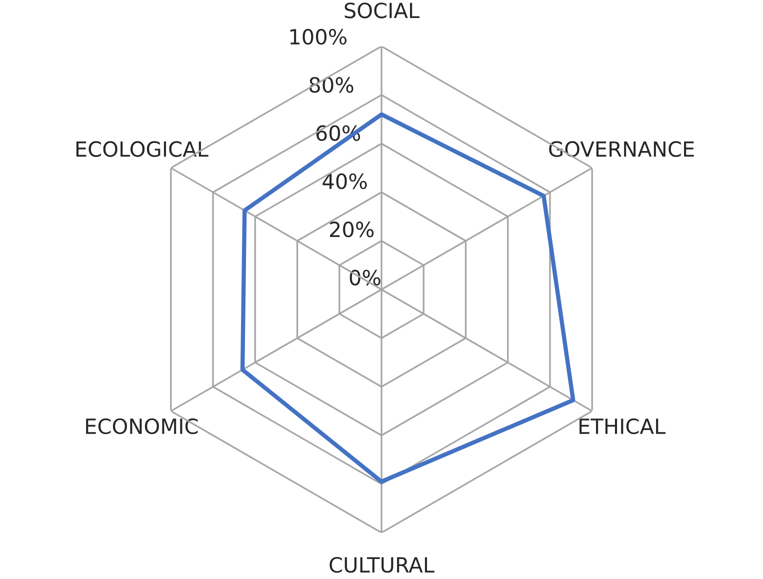  What do you see at coordinates (382, 564) in the screenshot?
I see `spoke-label: CULTURAL` at bounding box center [382, 564].